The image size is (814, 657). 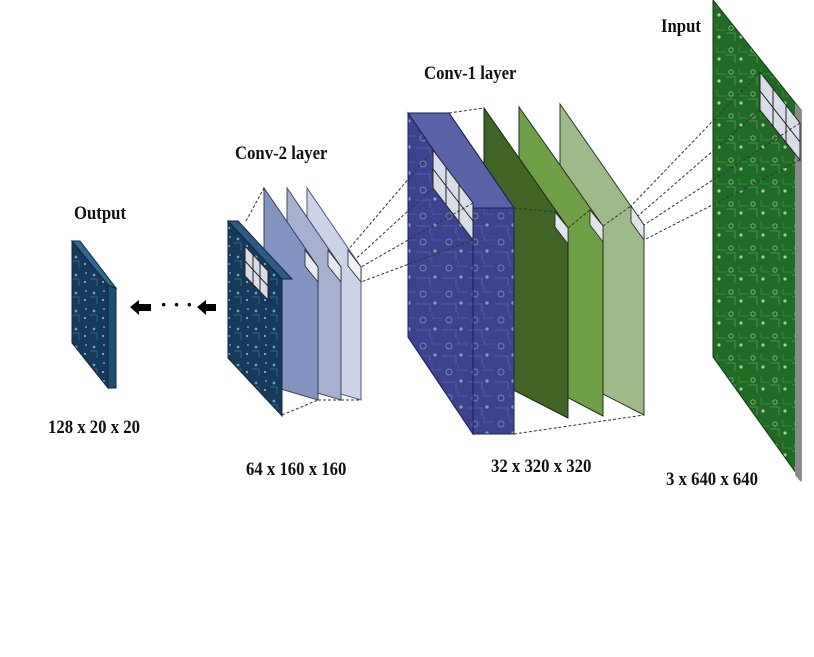 I want to click on conv2-dimensions: 64 x 160 x 160, so click(x=296, y=469).